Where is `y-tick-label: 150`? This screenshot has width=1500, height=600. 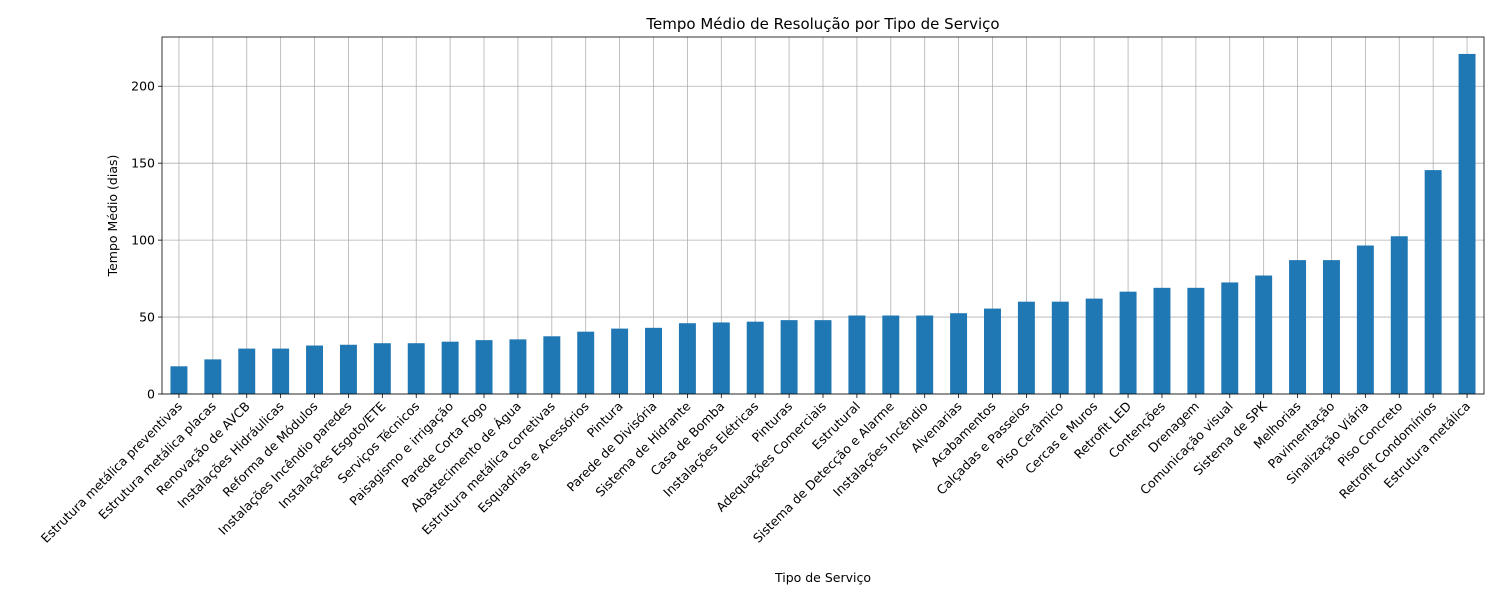 y-tick-label: 150 is located at coordinates (143, 163).